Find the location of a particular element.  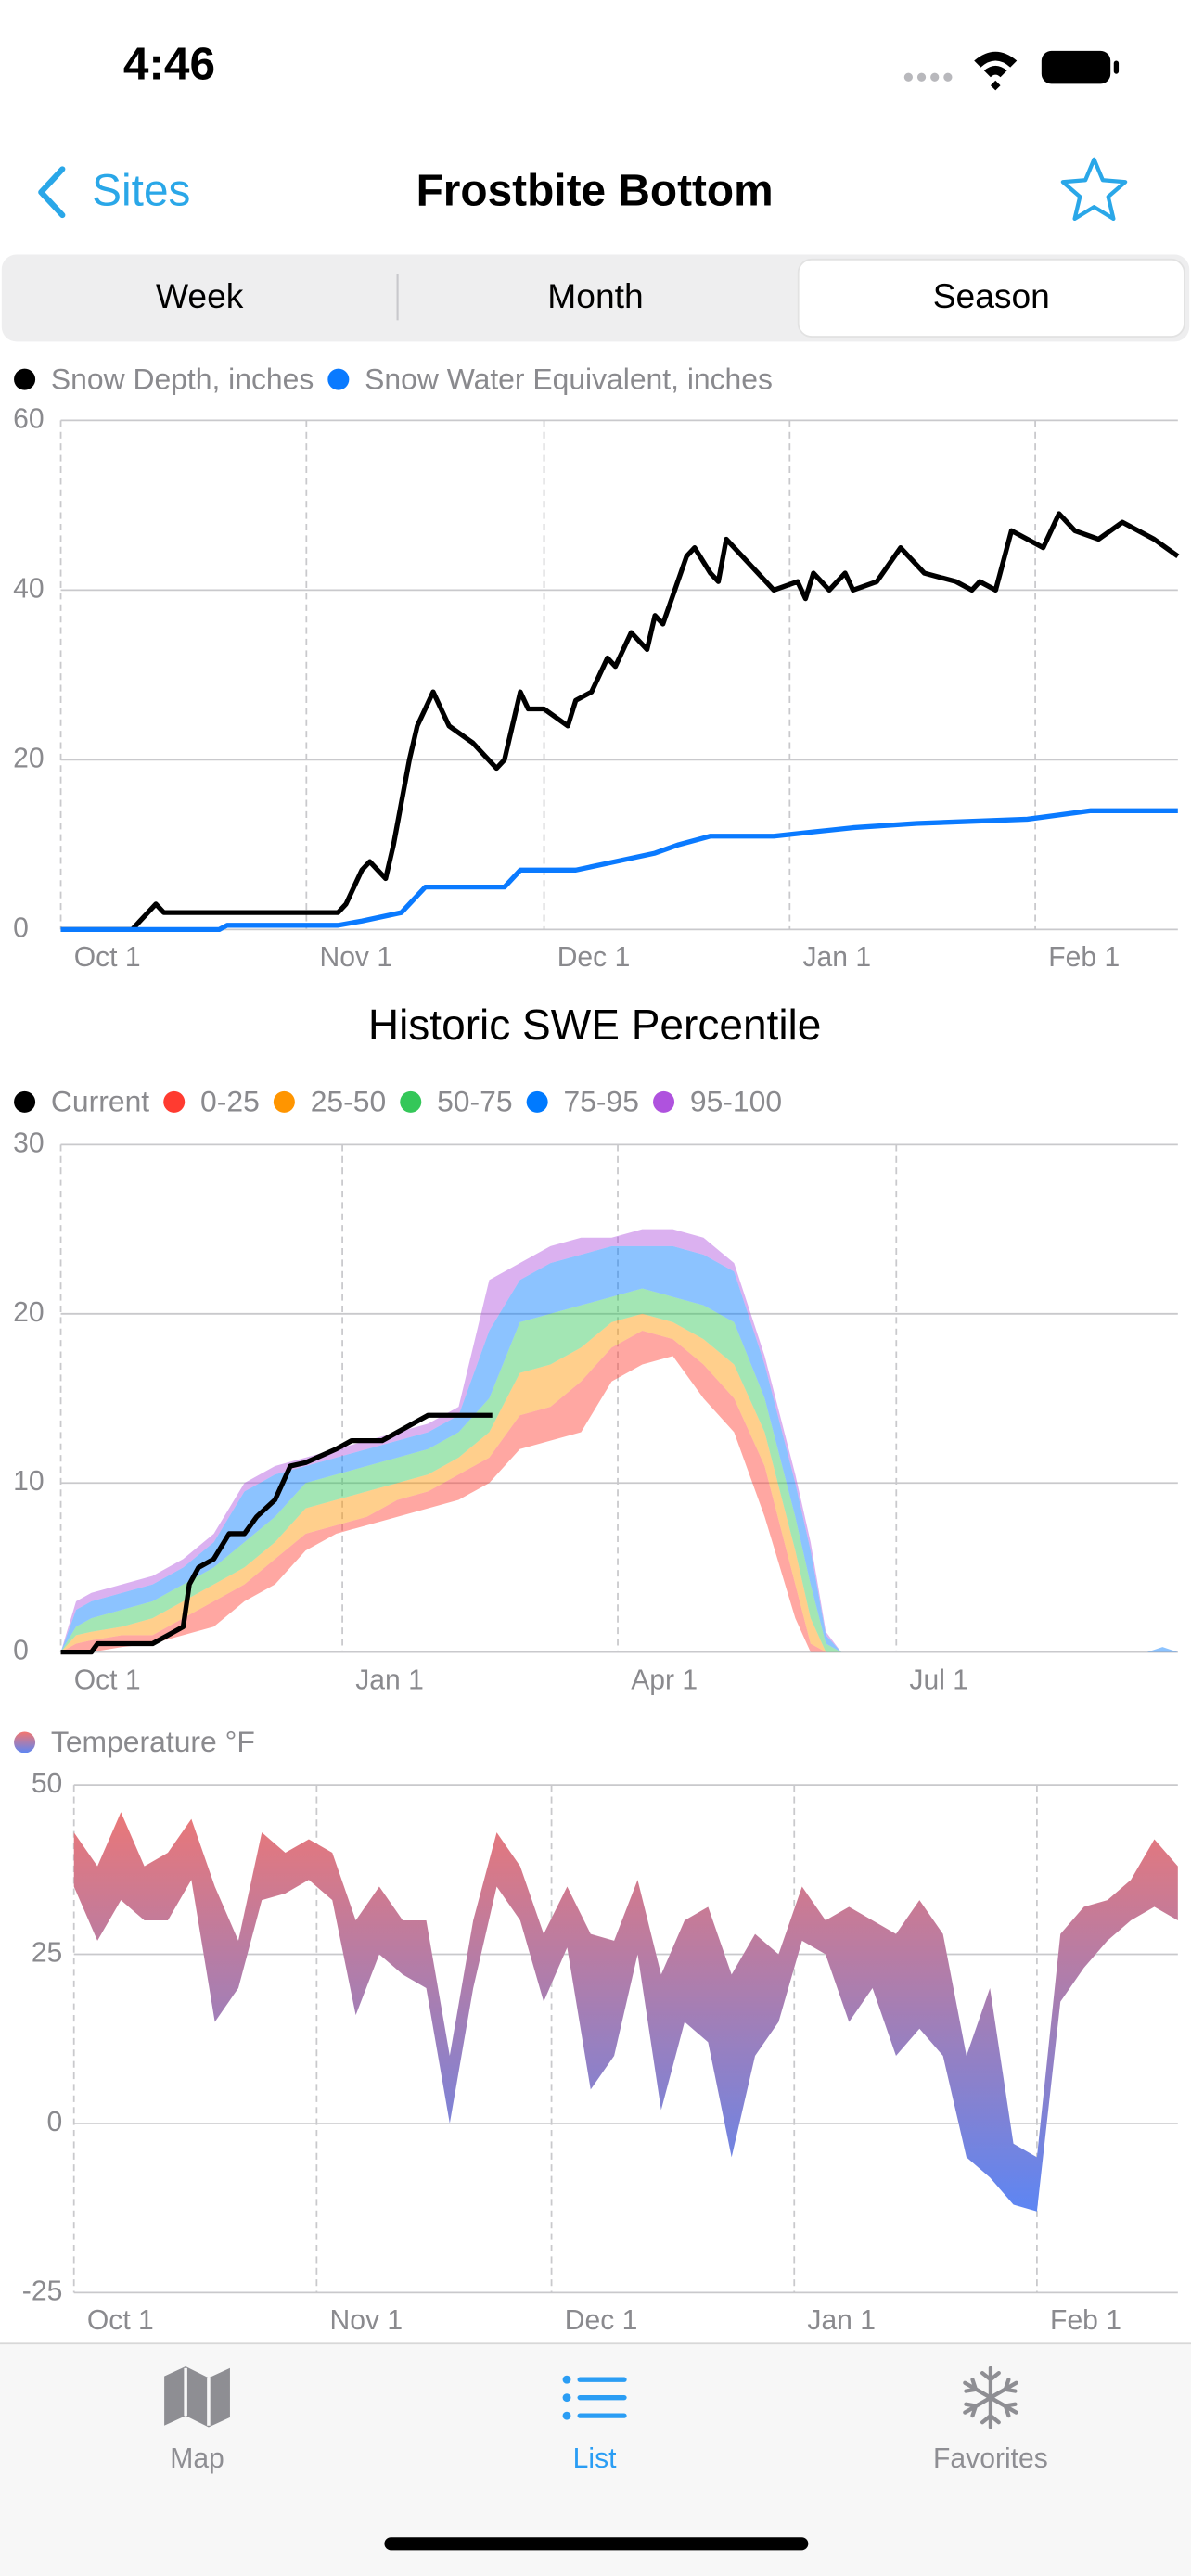

y-tick-label: 60 is located at coordinates (29, 418).